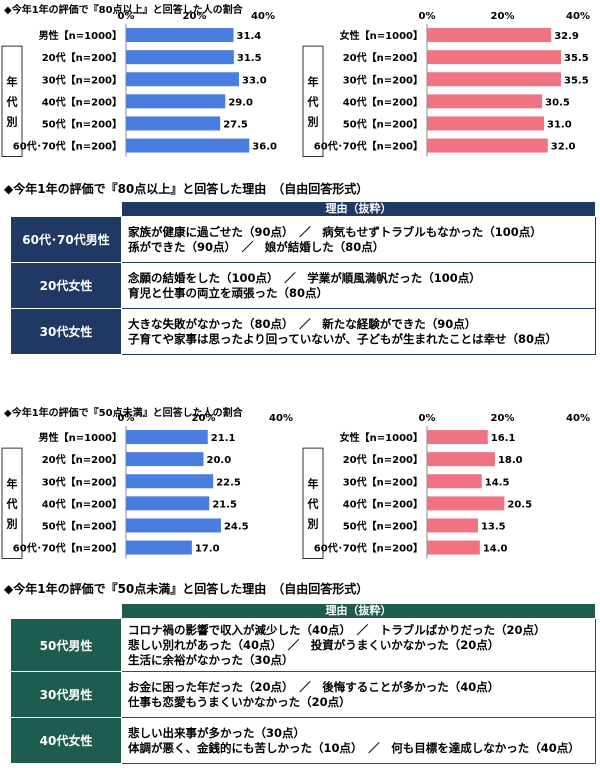  I want to click on row-label: 40代女性, so click(66, 740).